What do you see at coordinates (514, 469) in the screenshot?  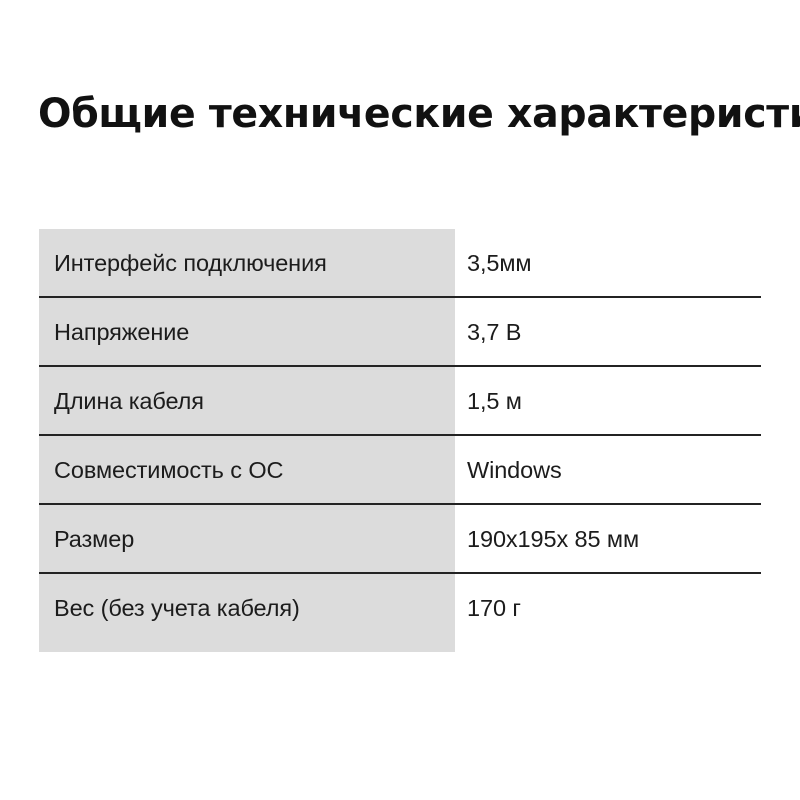 I see `spec-value-os-compatibility: Windows` at bounding box center [514, 469].